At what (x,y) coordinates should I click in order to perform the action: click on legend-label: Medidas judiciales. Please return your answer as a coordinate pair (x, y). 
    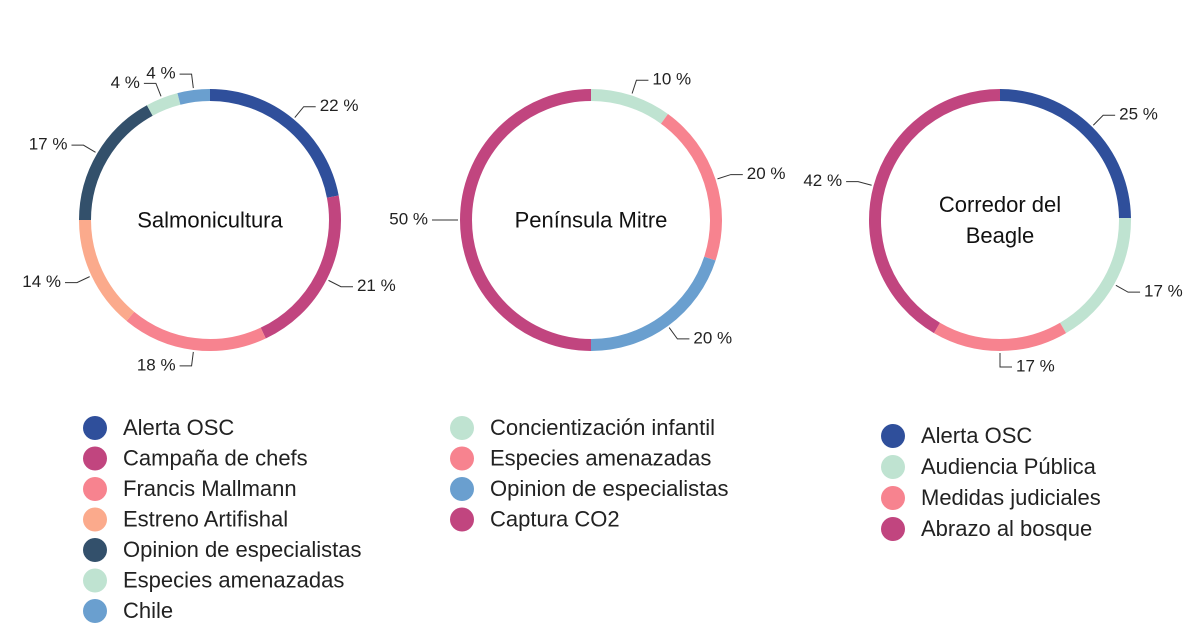
    Looking at the image, I should click on (1011, 497).